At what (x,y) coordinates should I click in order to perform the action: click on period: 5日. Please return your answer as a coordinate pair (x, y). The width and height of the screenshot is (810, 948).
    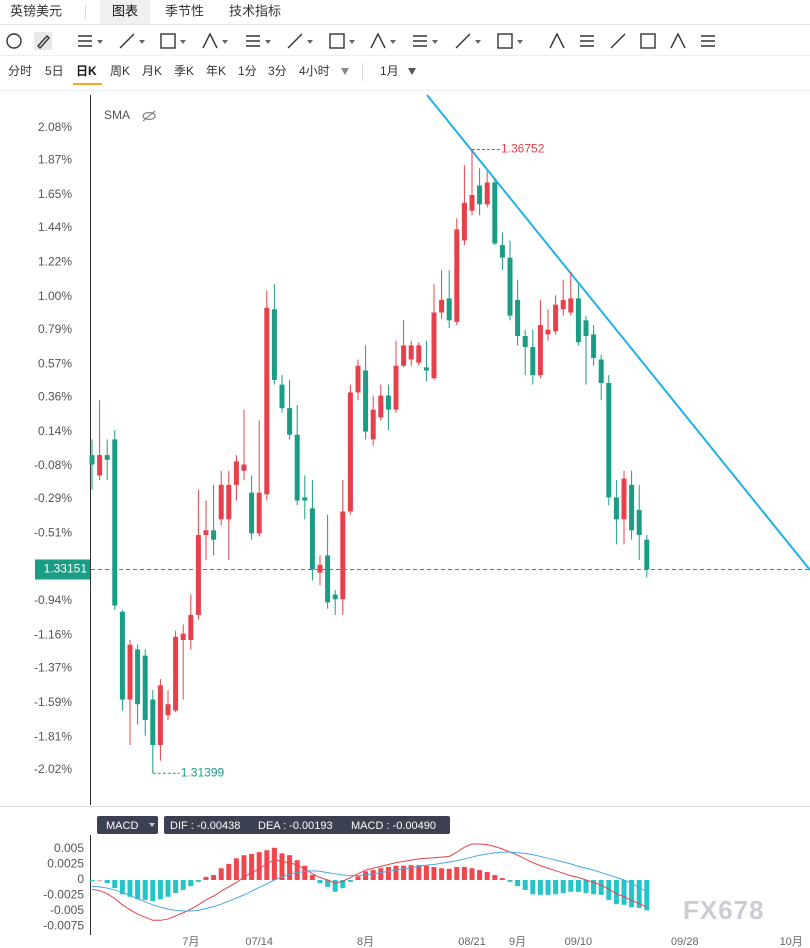
    Looking at the image, I should click on (54, 71).